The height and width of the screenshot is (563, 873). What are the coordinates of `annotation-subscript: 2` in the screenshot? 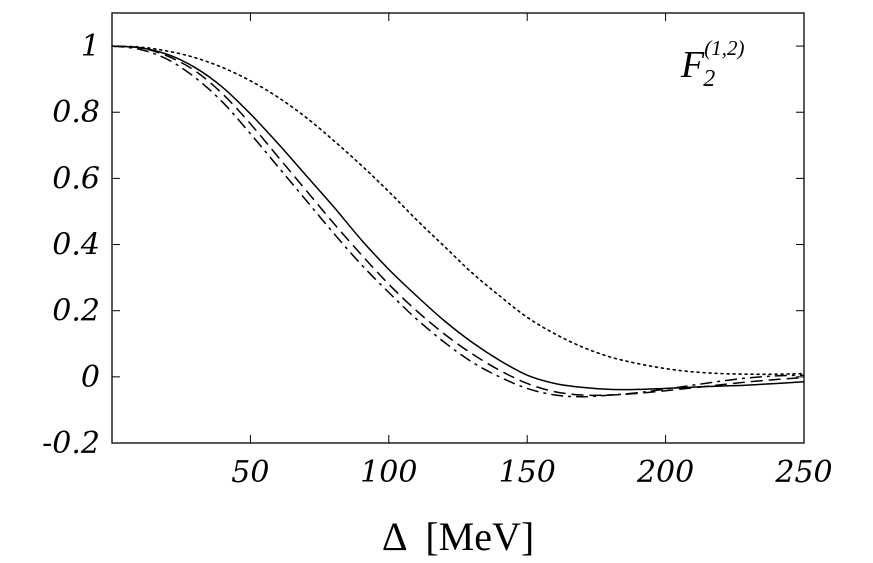 It's located at (709, 79).